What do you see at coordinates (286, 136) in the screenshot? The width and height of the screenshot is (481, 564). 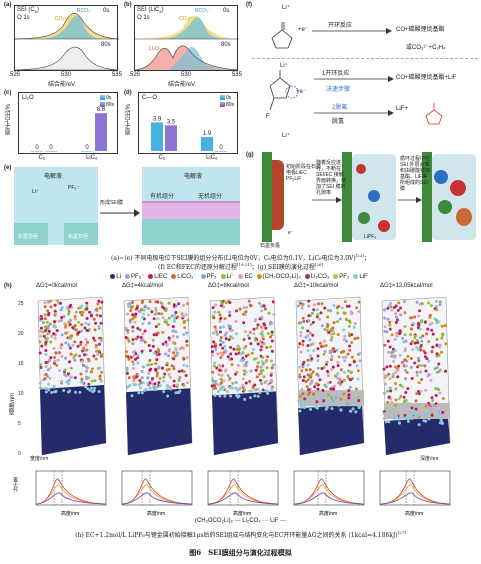 I see `li-ion-3: Li⁺` at bounding box center [286, 136].